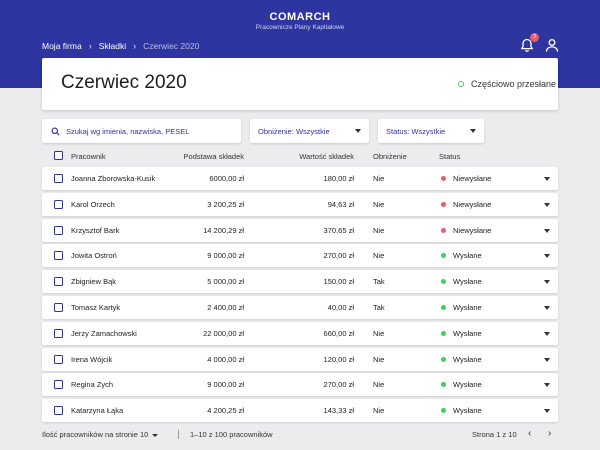 The width and height of the screenshot is (600, 450). What do you see at coordinates (113, 178) in the screenshot?
I see `employee-name: Joanna Zborowska-Kusik` at bounding box center [113, 178].